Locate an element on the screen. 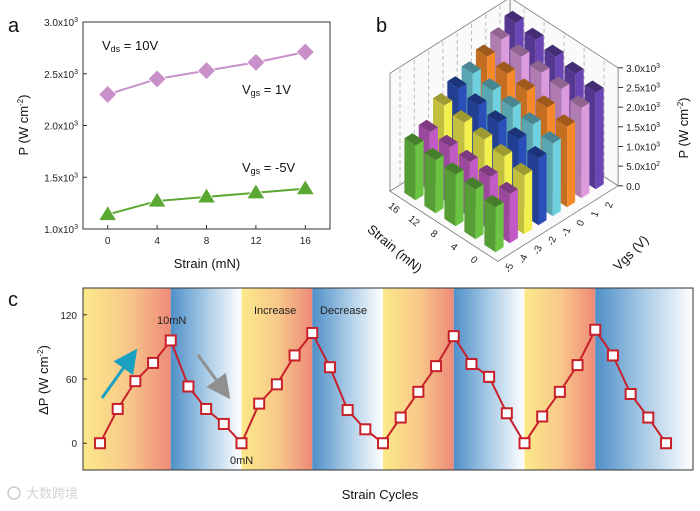  panel-a-xlabel: Strain (mN) is located at coordinates (207, 263).